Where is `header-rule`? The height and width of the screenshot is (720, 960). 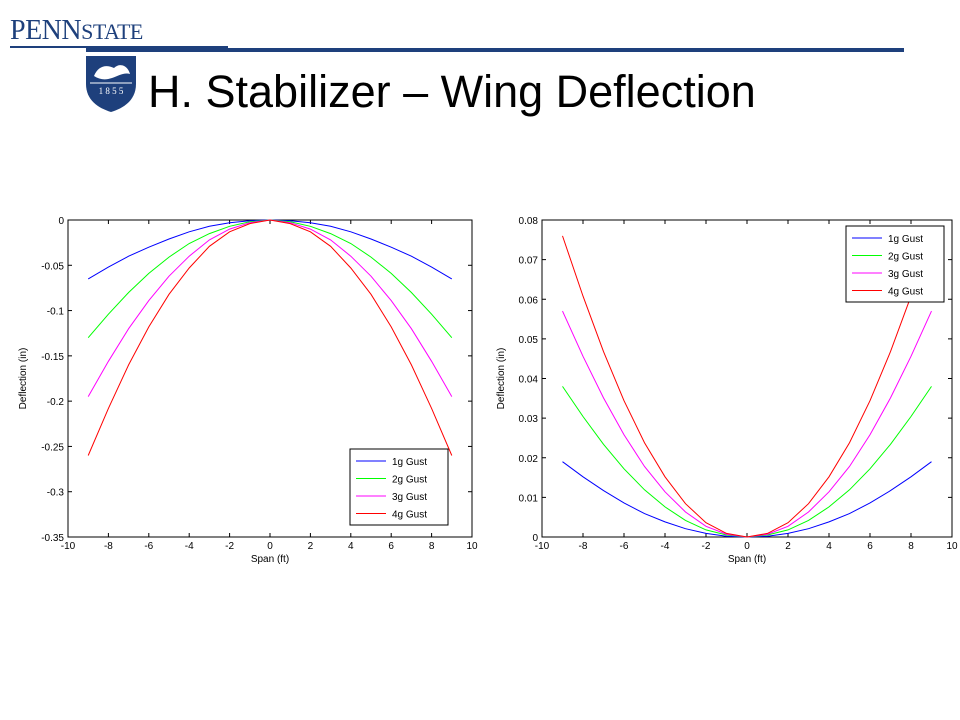 header-rule is located at coordinates (495, 50).